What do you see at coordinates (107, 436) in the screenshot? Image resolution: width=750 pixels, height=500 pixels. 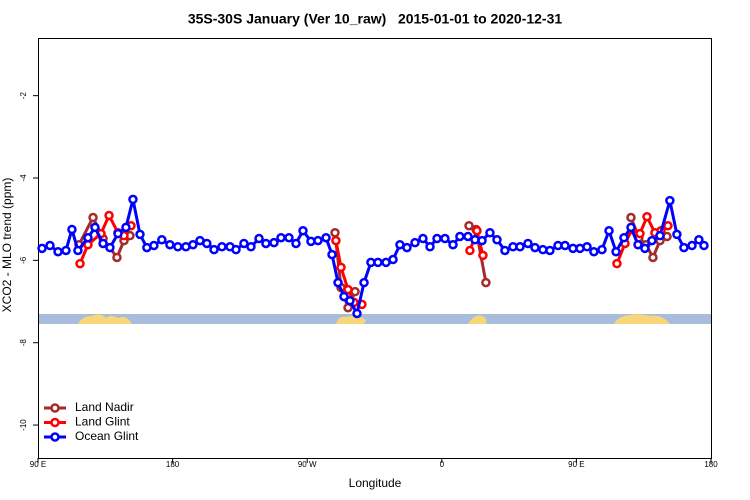 I see `legend-label: Ocean Glint` at bounding box center [107, 436].